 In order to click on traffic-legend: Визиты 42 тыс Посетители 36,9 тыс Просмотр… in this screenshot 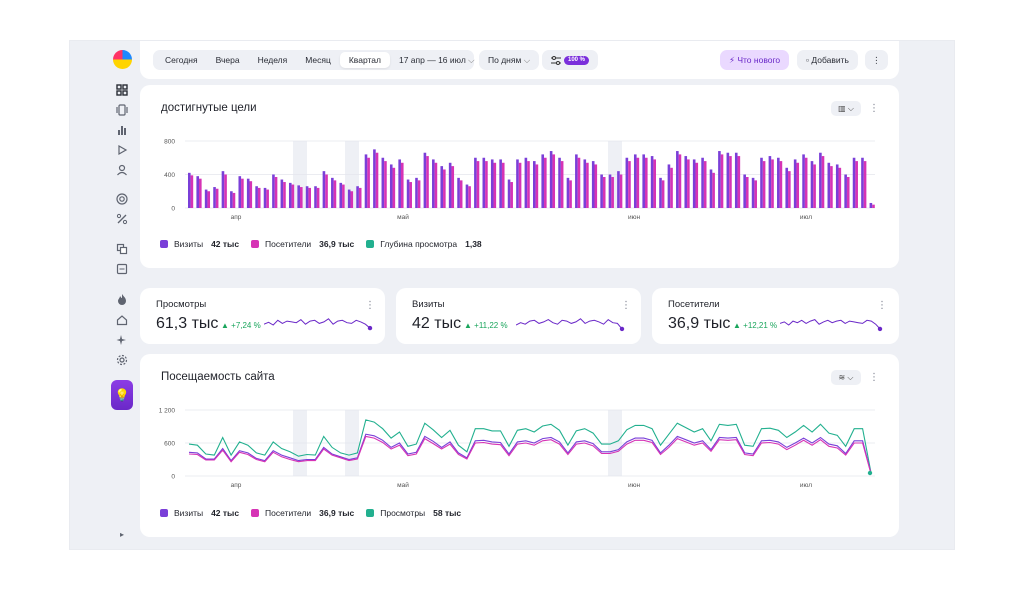, I will do `click(316, 513)`.